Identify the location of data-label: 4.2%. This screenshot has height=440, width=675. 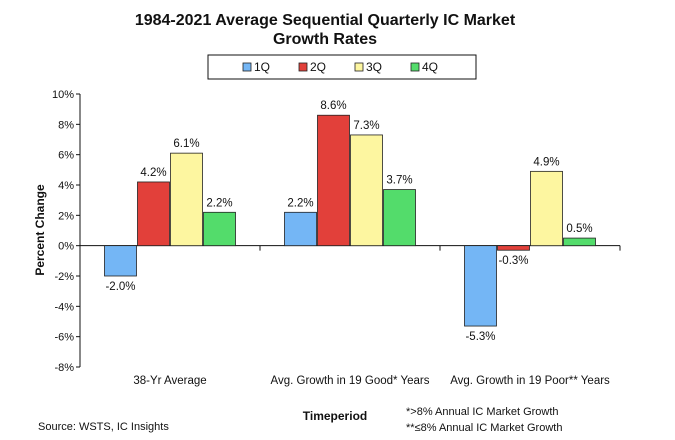
(153, 173).